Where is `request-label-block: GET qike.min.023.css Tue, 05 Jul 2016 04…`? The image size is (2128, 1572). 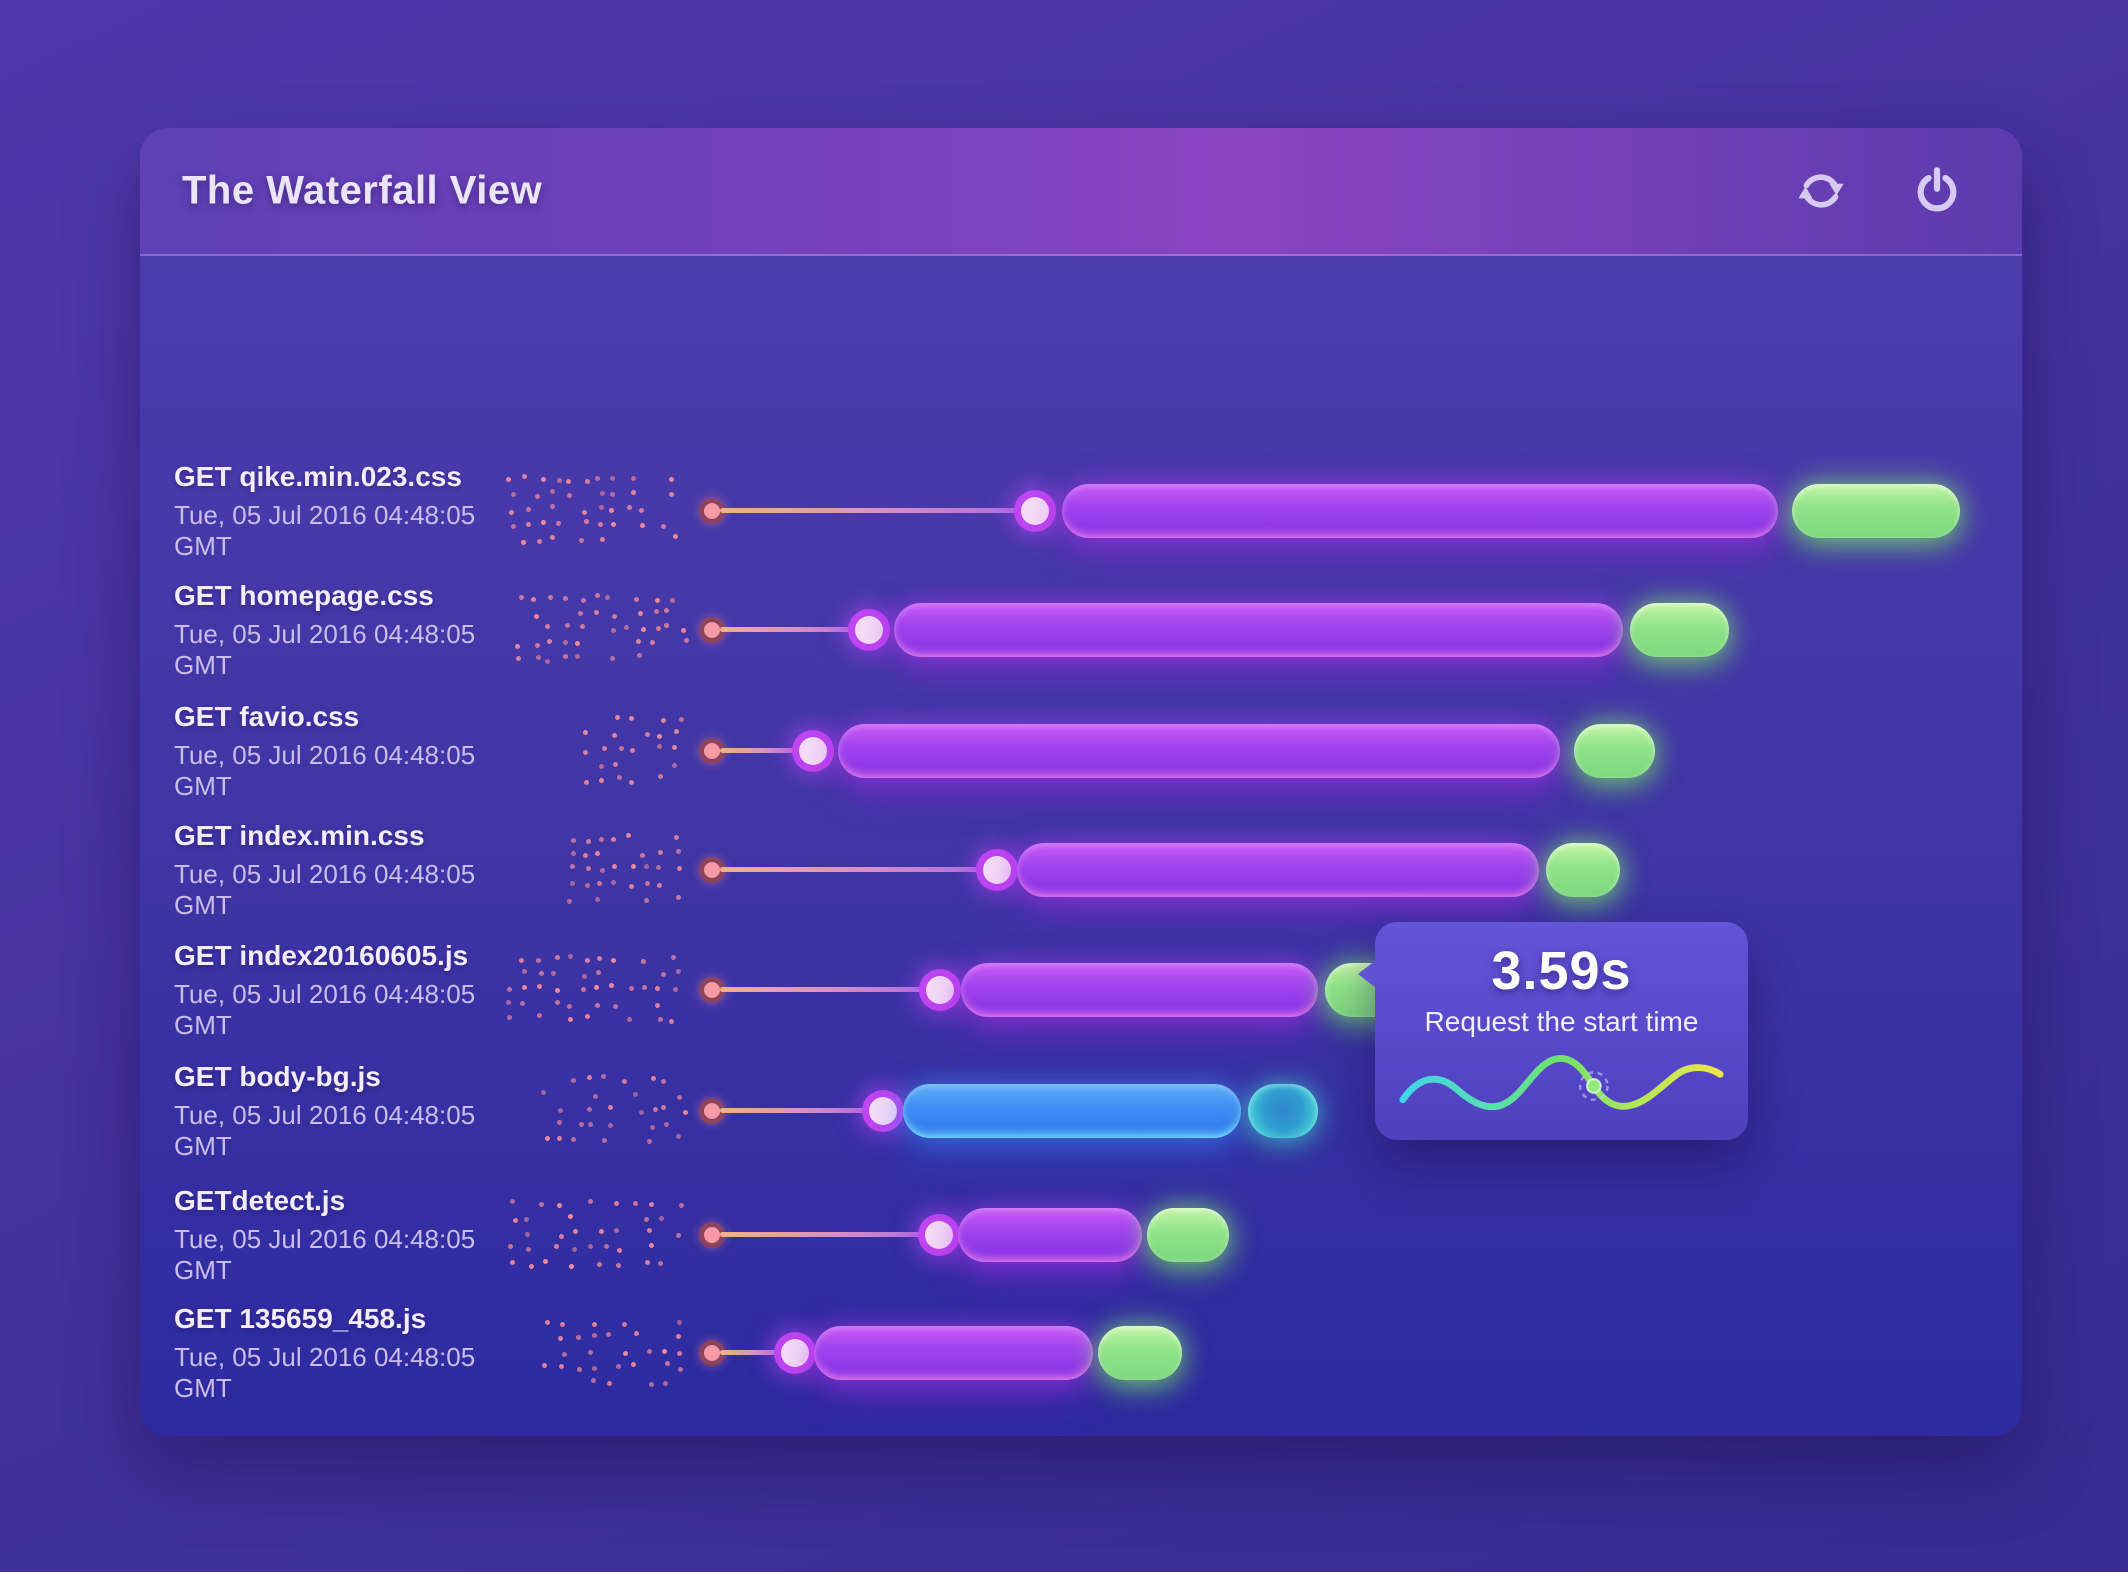
request-label-block: GET qike.min.023.css Tue, 05 Jul 2016 04… is located at coordinates (354, 511).